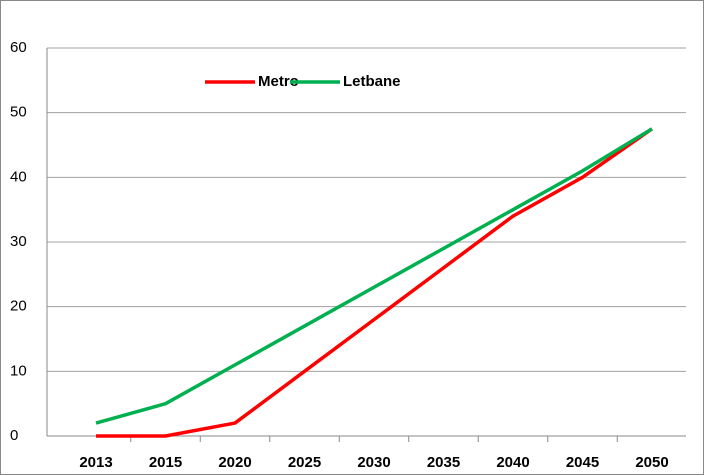 The width and height of the screenshot is (704, 475). What do you see at coordinates (95, 462) in the screenshot?
I see `x-tick-label: 2013` at bounding box center [95, 462].